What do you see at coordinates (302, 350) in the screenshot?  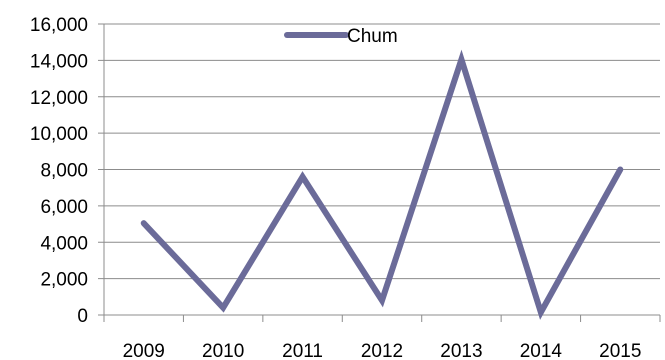 I see `x-tick-label-2011: 2011` at bounding box center [302, 350].